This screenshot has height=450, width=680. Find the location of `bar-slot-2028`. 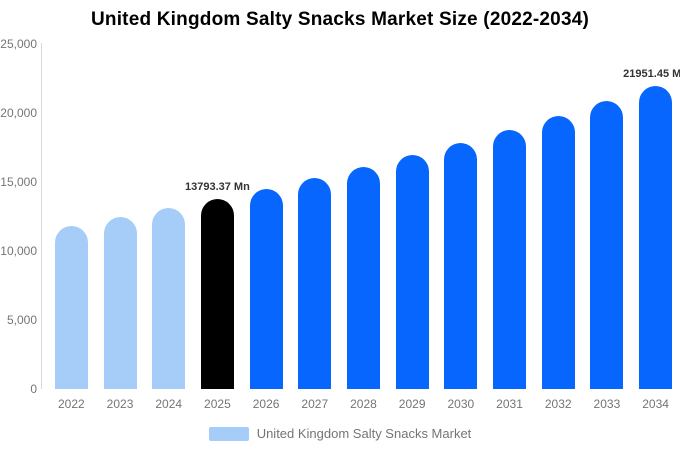

bar-slot-2028 is located at coordinates (363, 216).